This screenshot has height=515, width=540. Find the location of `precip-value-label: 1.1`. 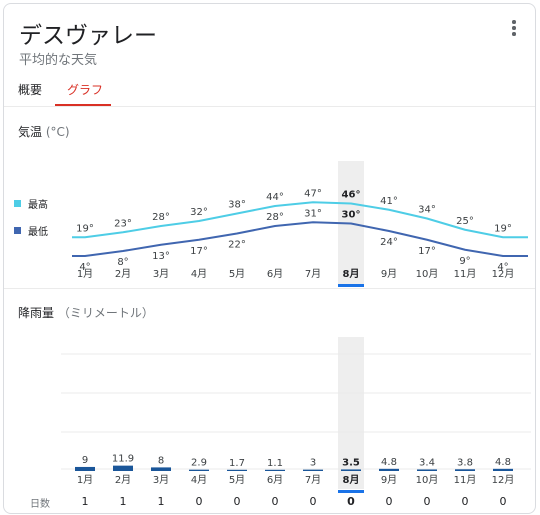

precip-value-label: 1.1 is located at coordinates (275, 463).